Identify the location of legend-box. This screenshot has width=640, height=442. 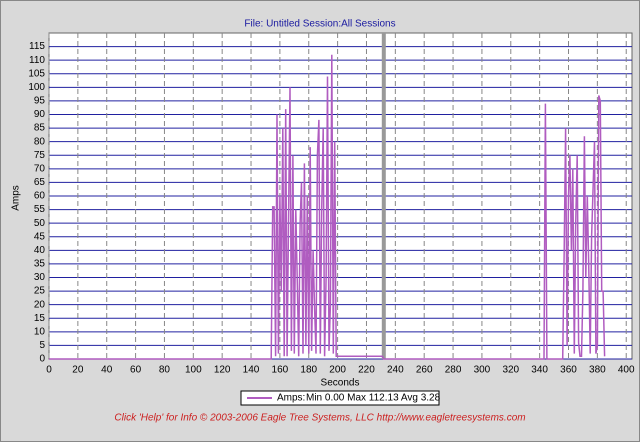
(340, 398).